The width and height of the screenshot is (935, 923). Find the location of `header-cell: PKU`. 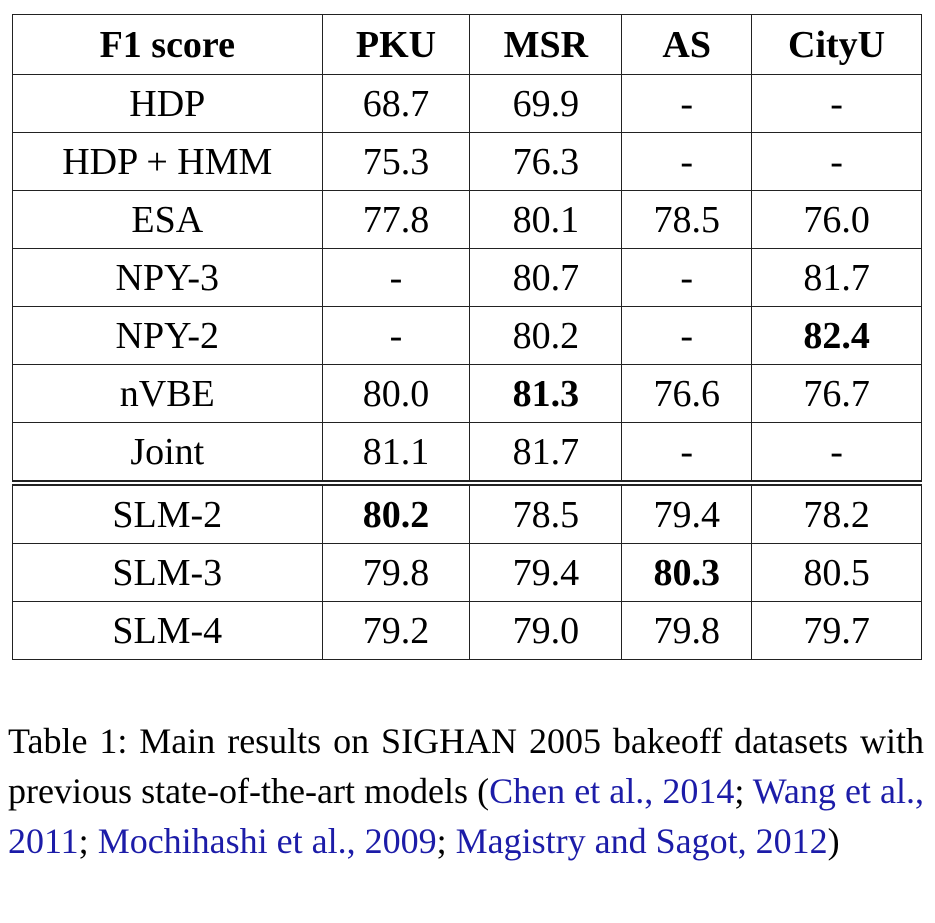

header-cell: PKU is located at coordinates (396, 44).